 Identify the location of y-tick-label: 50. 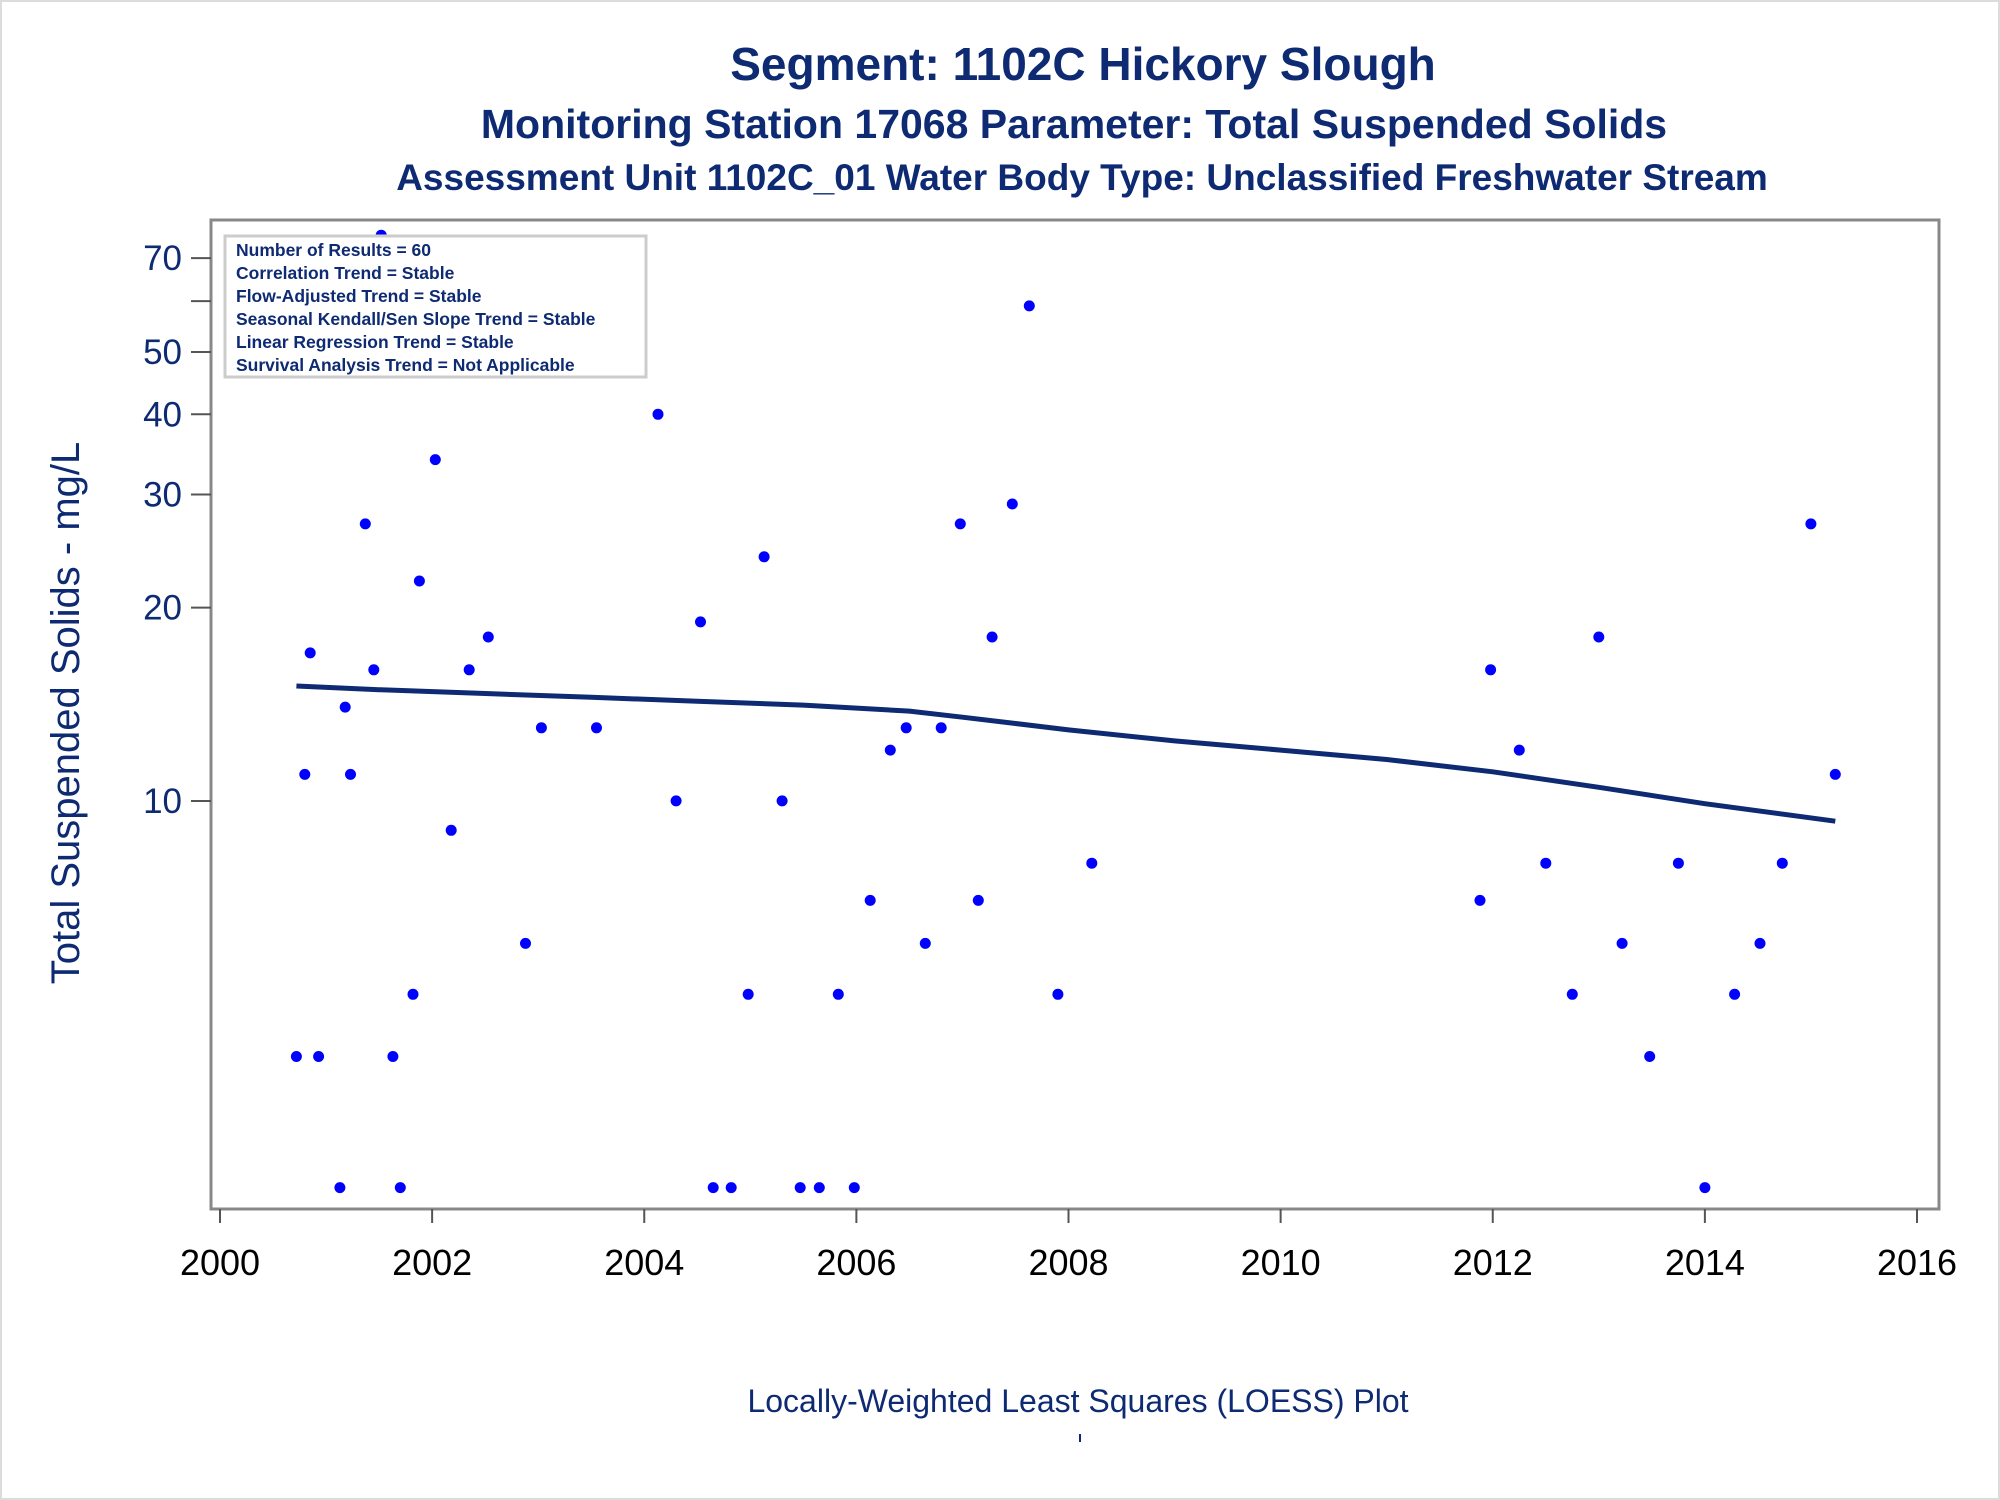
(162, 352).